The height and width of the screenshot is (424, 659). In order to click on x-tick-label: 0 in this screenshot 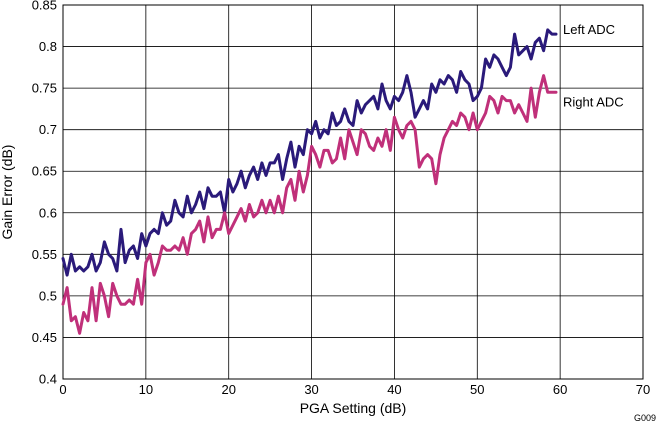, I will do `click(62, 389)`.